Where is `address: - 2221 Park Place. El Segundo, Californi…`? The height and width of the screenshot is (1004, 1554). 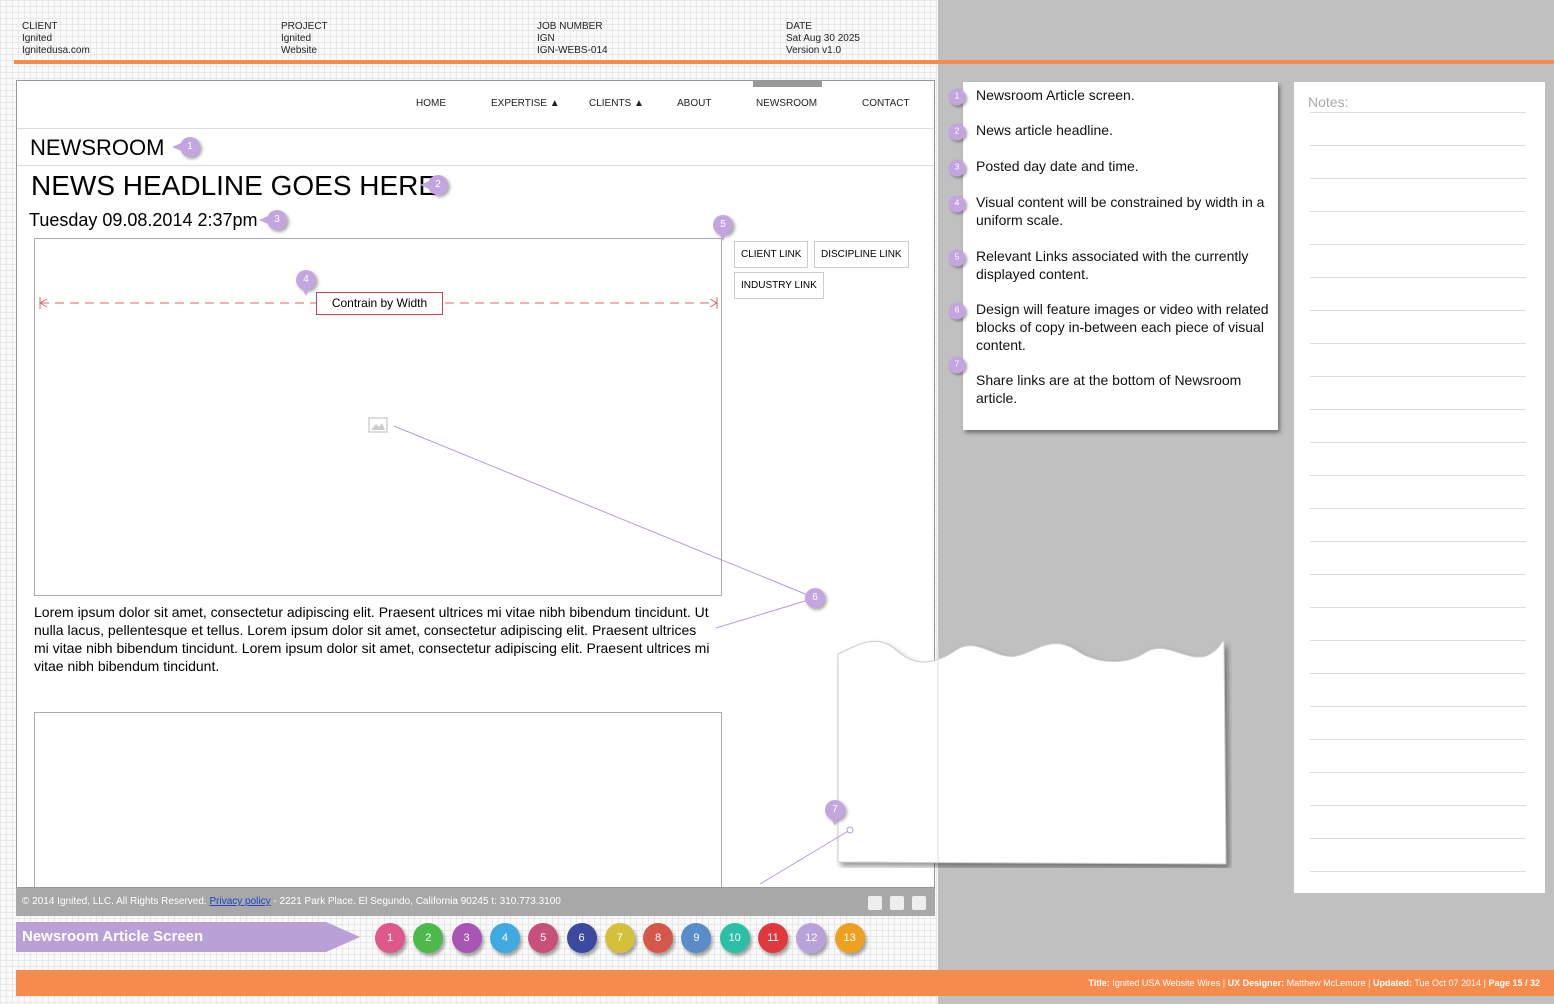
address: - 2221 Park Place. El Segundo, Californi… is located at coordinates (415, 901).